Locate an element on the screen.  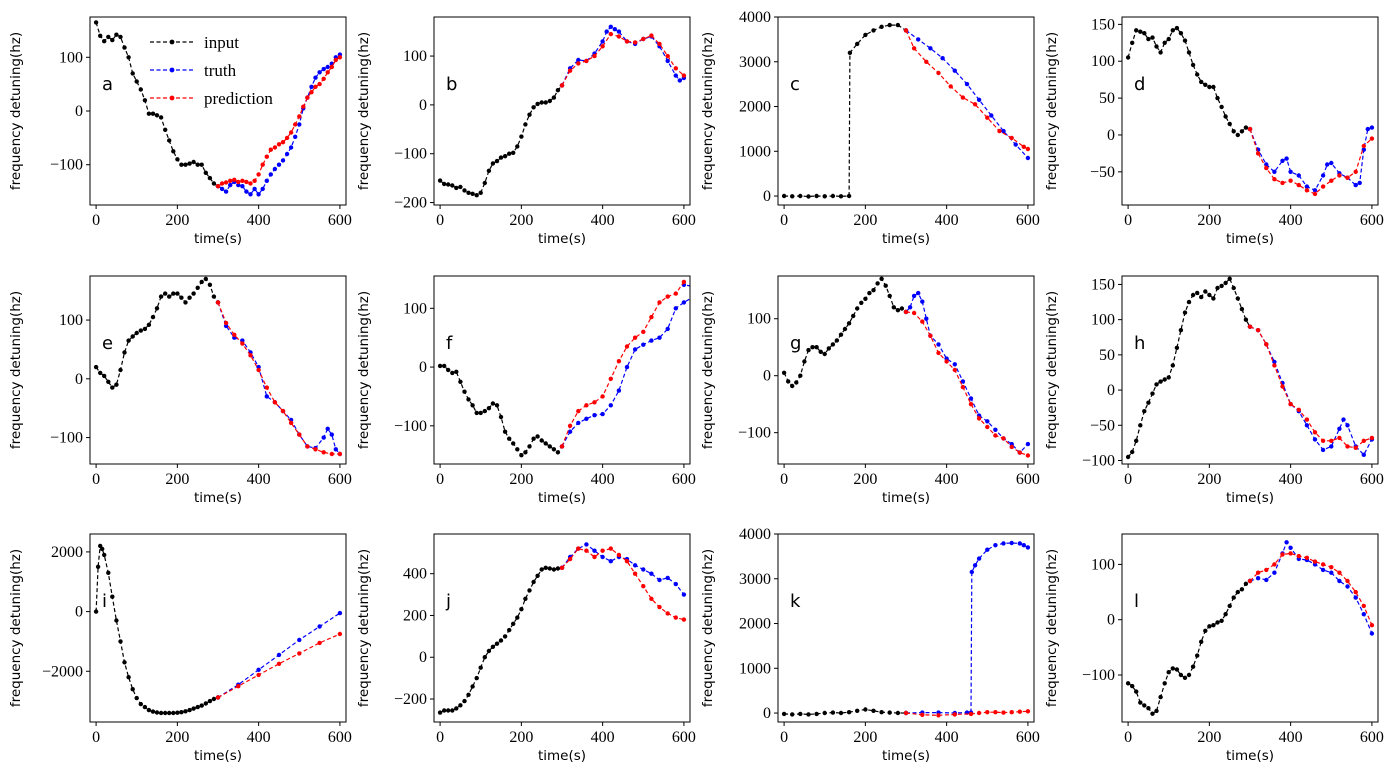
y-tick-label: 3000 is located at coordinates (755, 62).